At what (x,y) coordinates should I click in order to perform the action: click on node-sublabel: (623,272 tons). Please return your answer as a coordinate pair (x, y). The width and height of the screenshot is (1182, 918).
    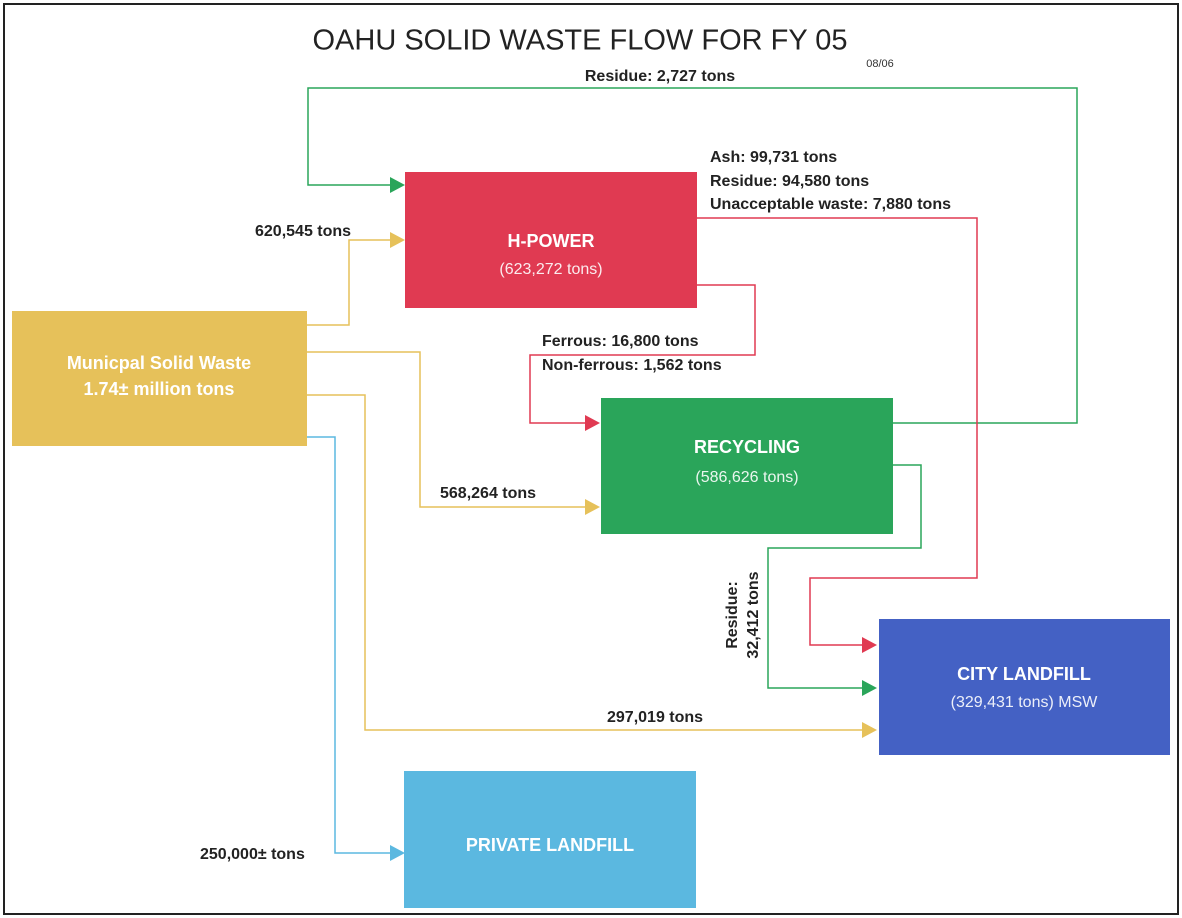
    Looking at the image, I should click on (550, 269).